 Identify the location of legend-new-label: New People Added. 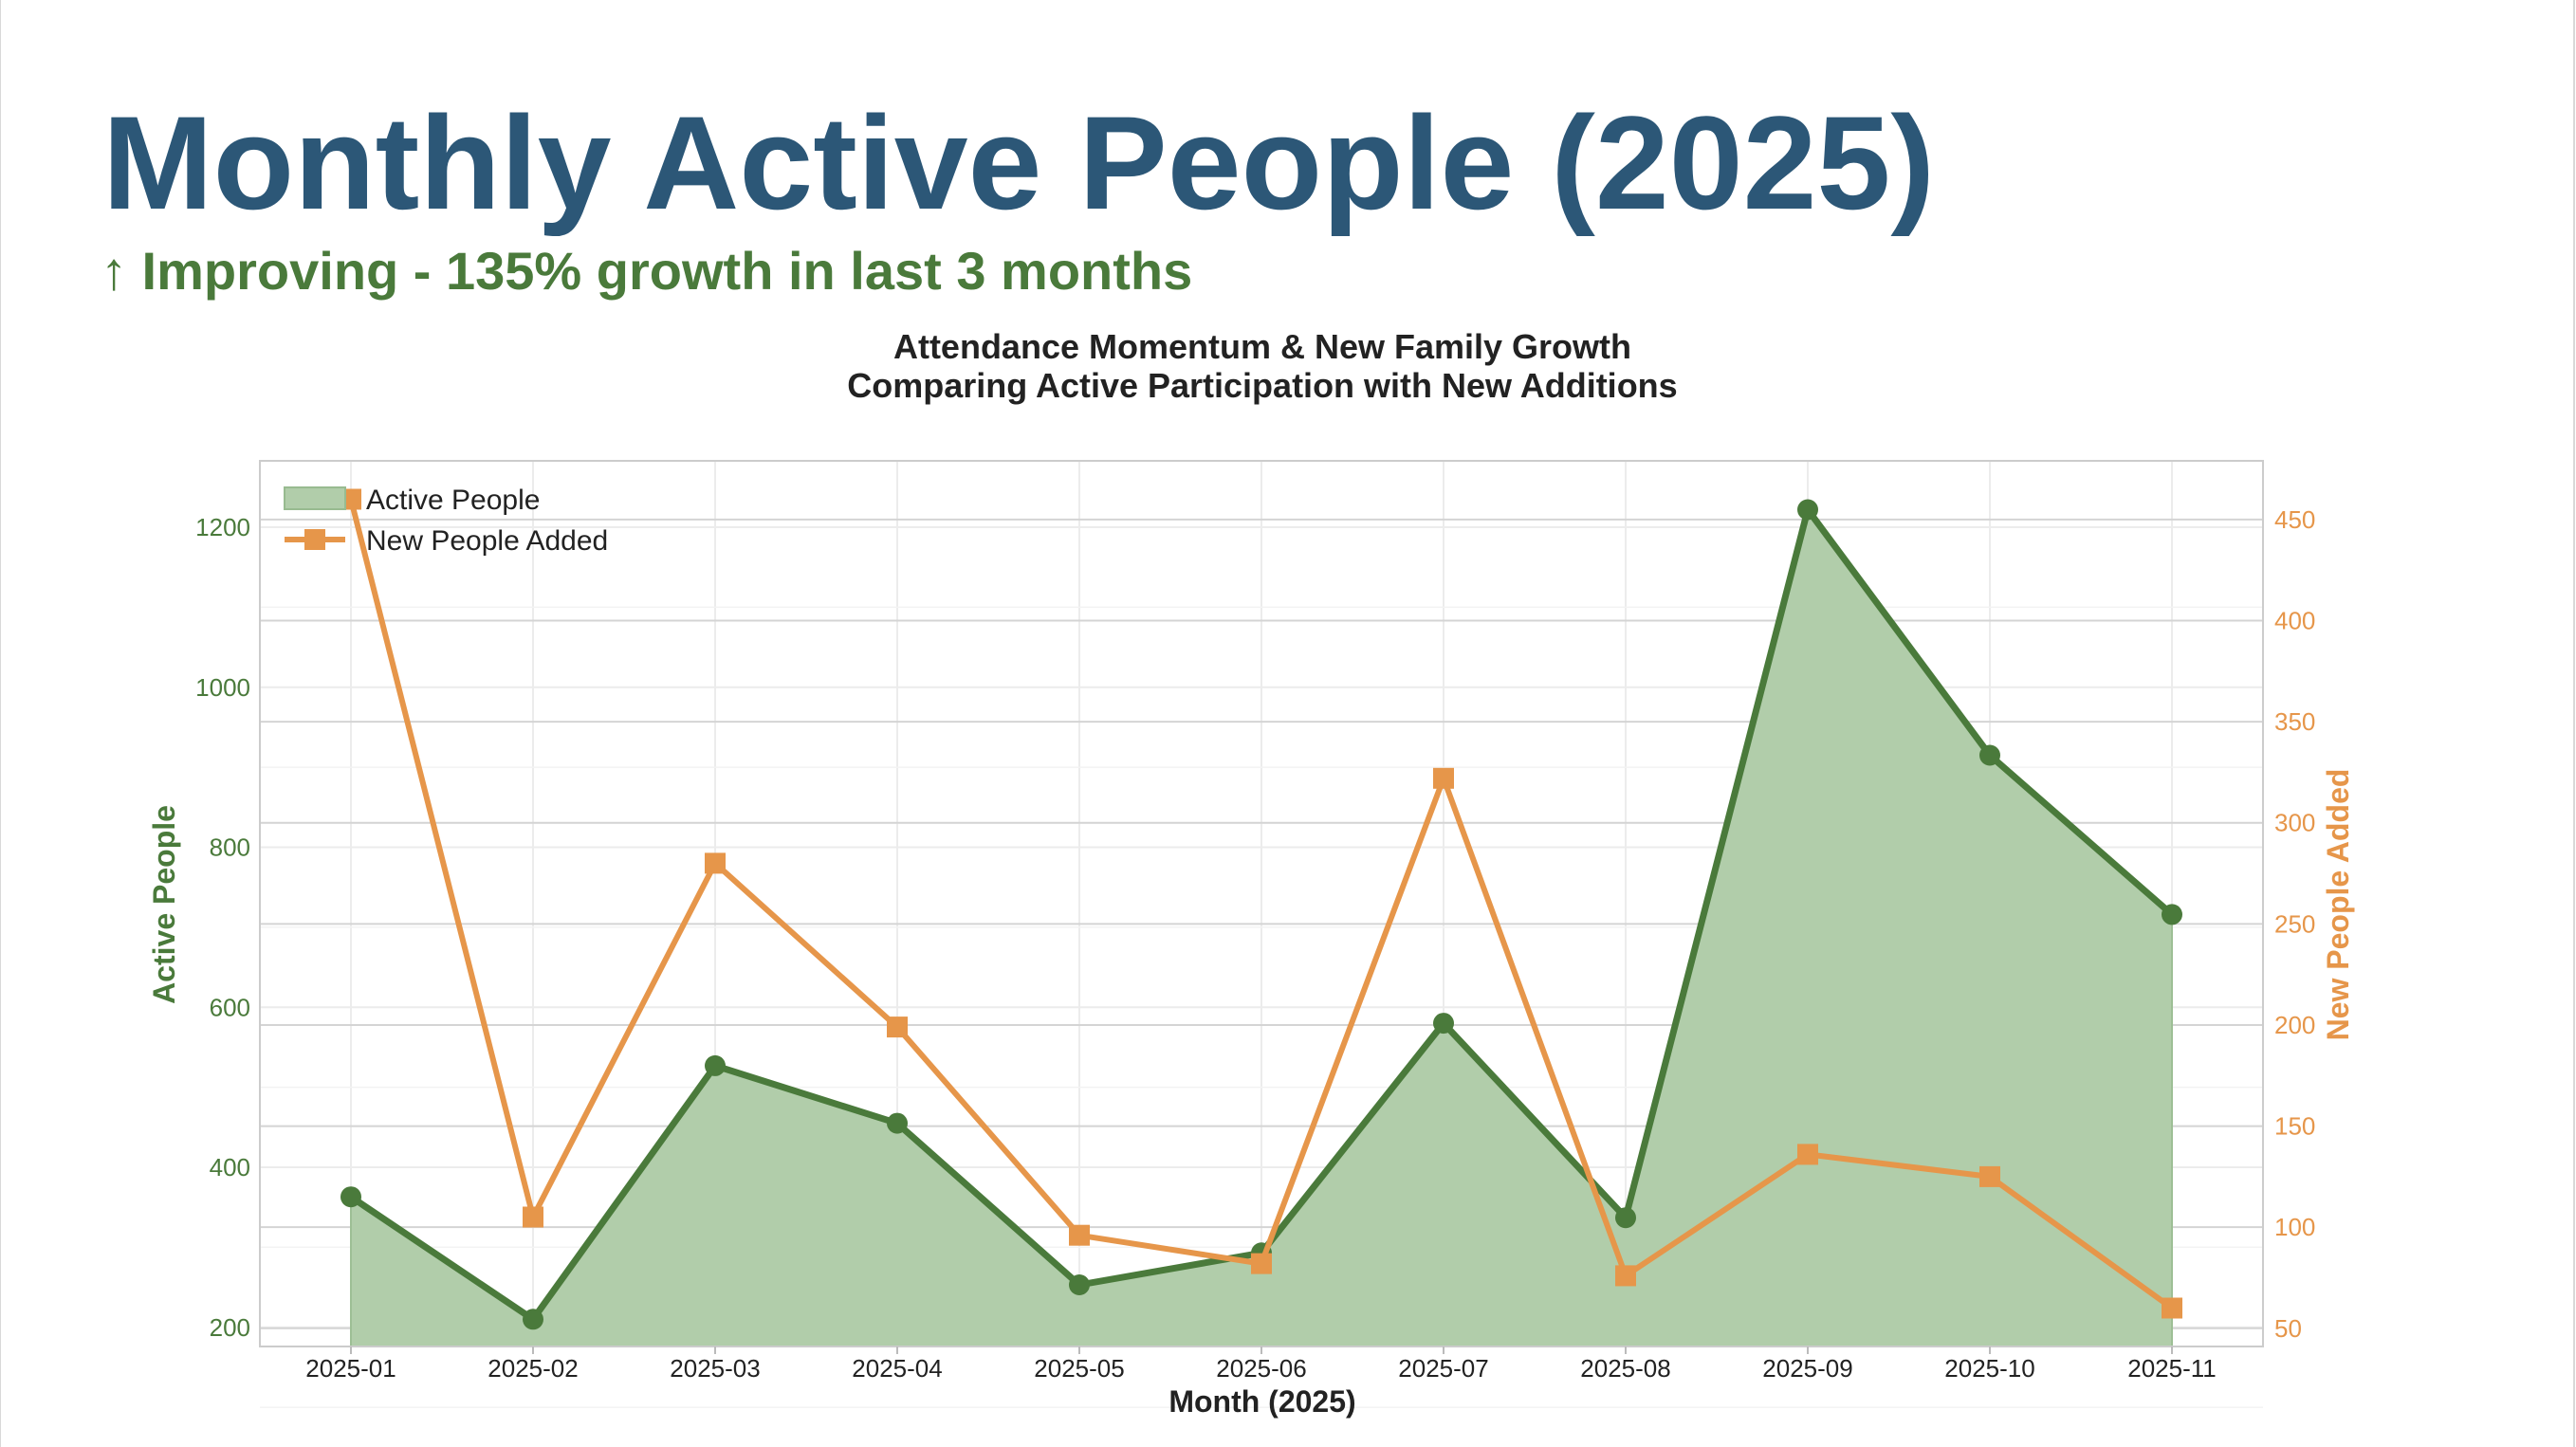
(487, 541).